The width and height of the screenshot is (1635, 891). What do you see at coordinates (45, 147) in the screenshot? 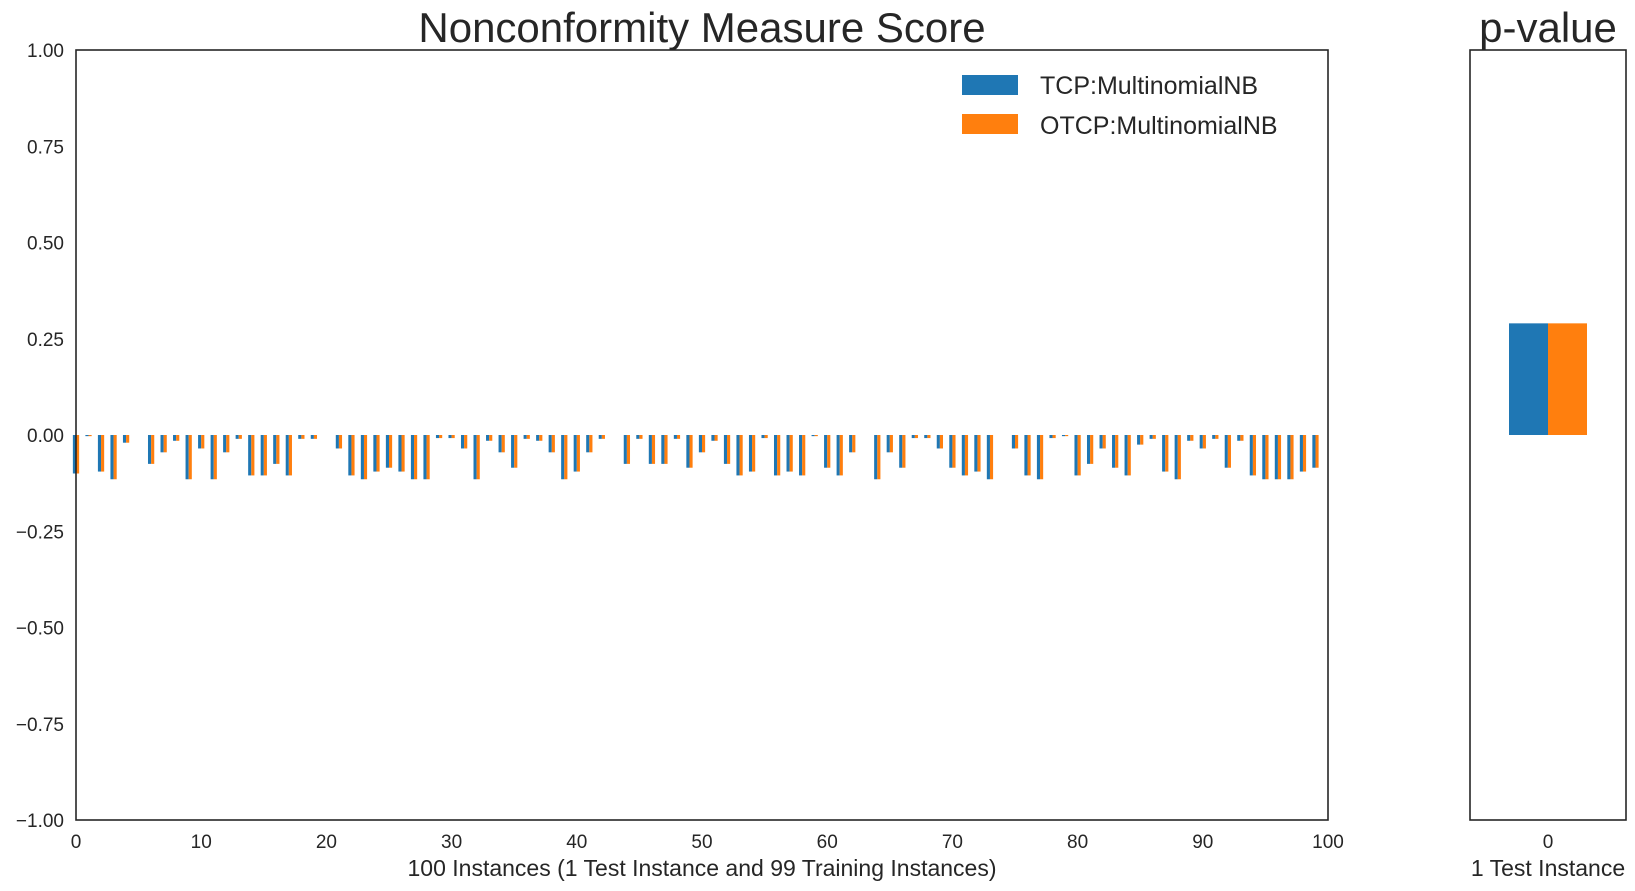
I see `y-tick-label: 0.75` at bounding box center [45, 147].